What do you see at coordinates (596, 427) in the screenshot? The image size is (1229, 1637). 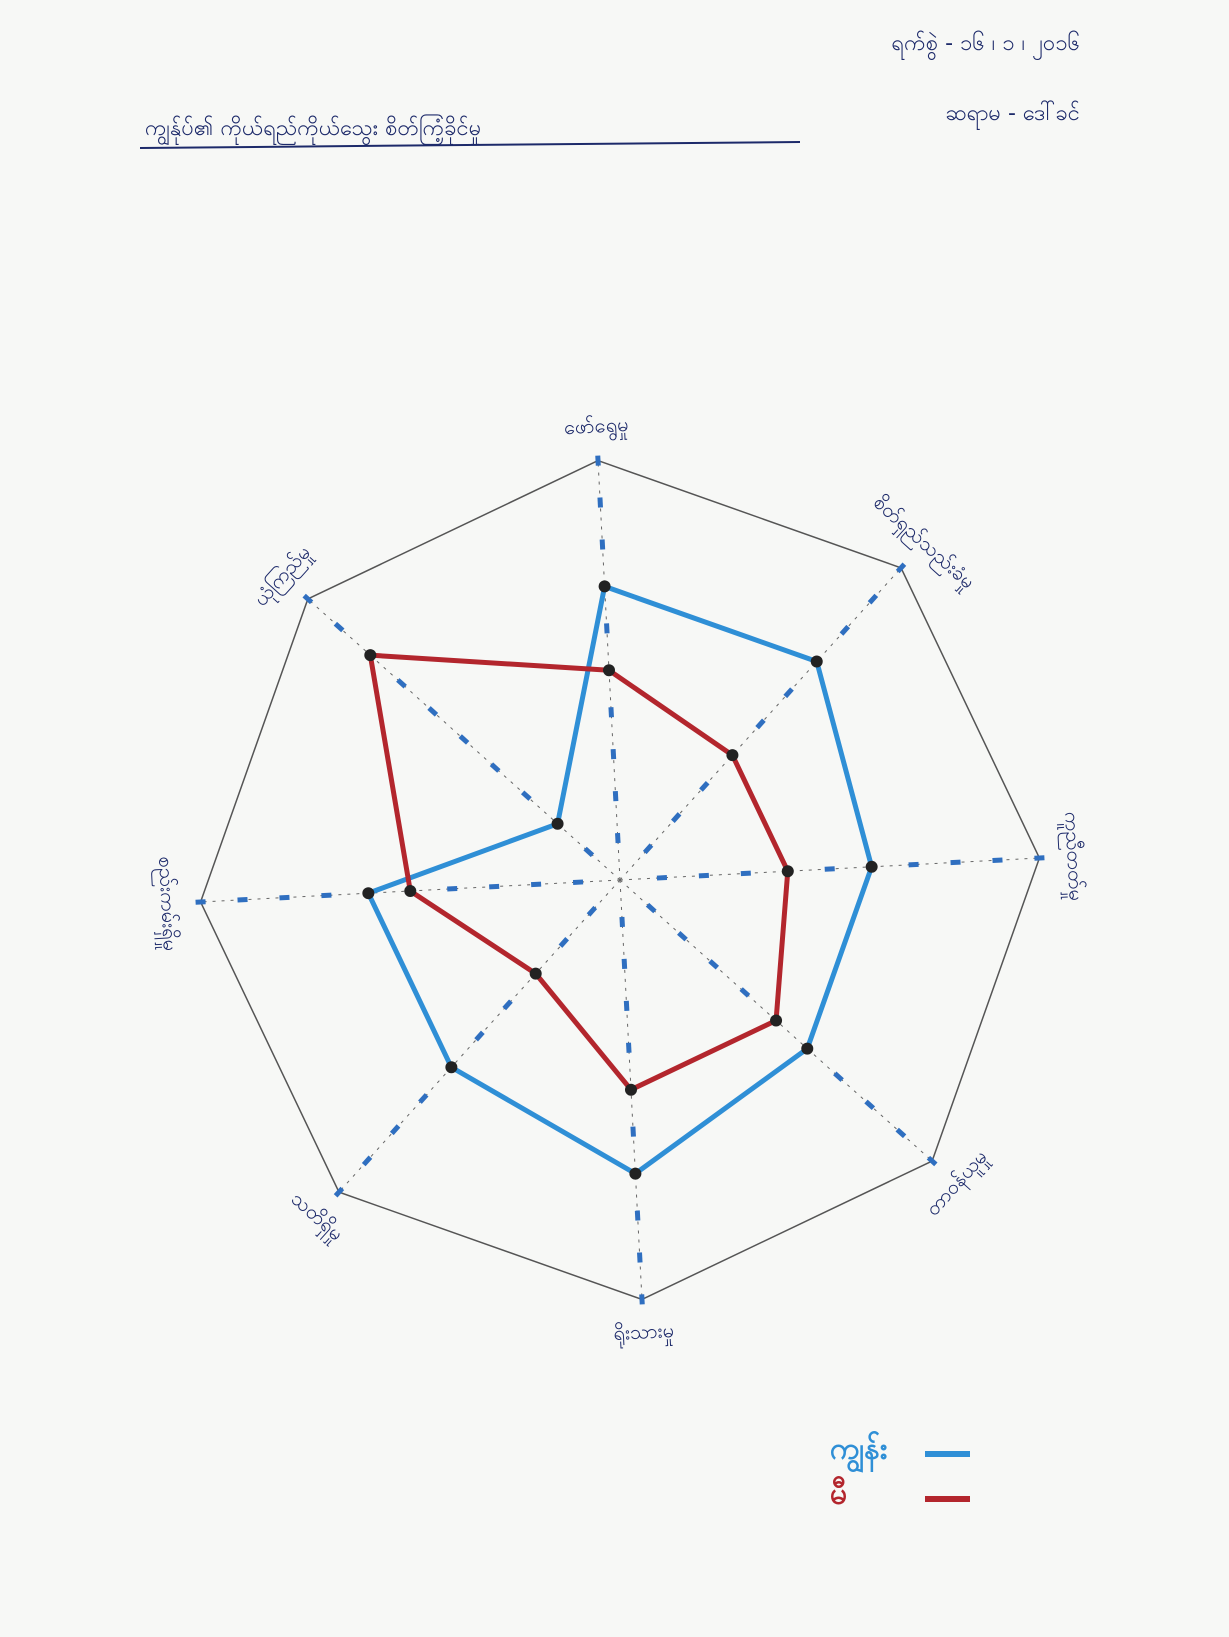 I see `category-label: ဖော်ရွေမှု` at bounding box center [596, 427].